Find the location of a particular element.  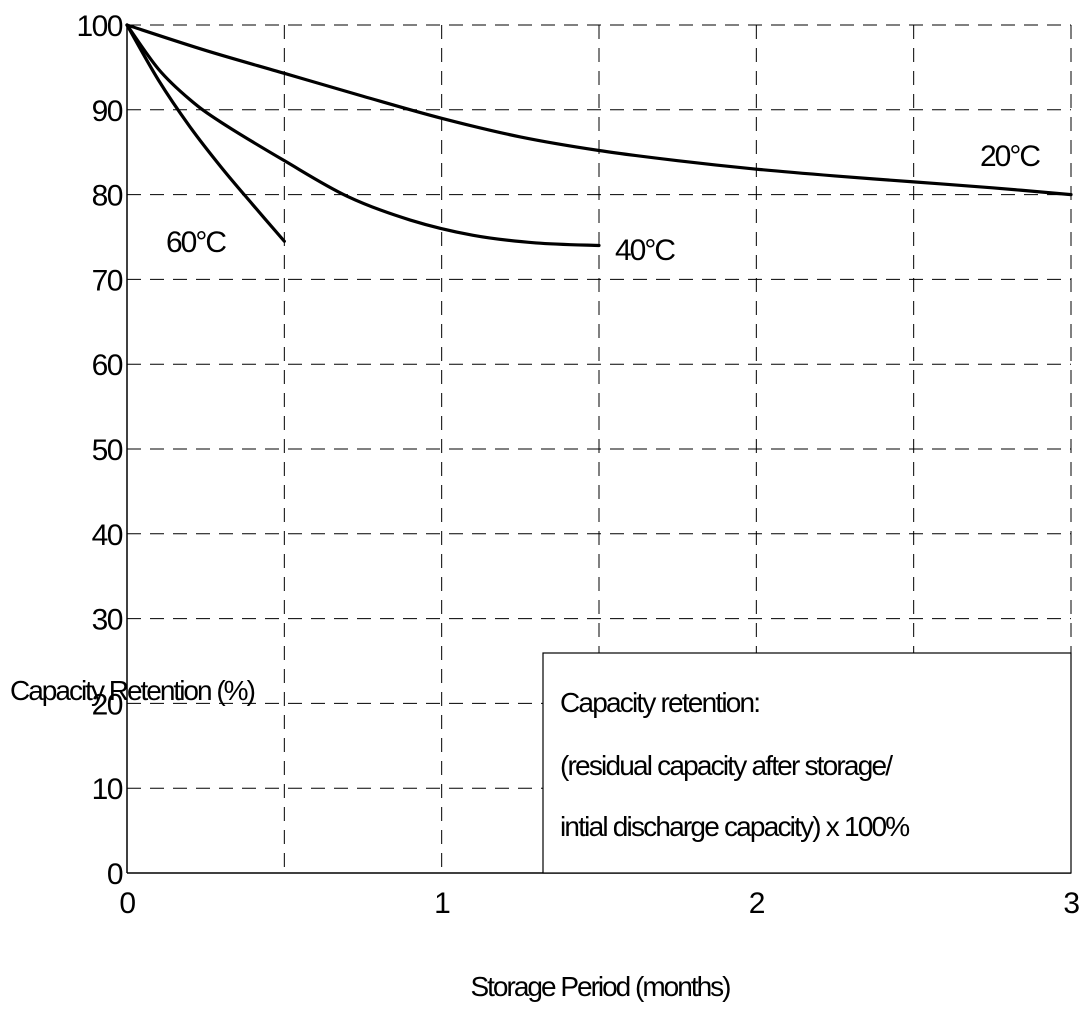

series-line-20c is located at coordinates (599, 110).